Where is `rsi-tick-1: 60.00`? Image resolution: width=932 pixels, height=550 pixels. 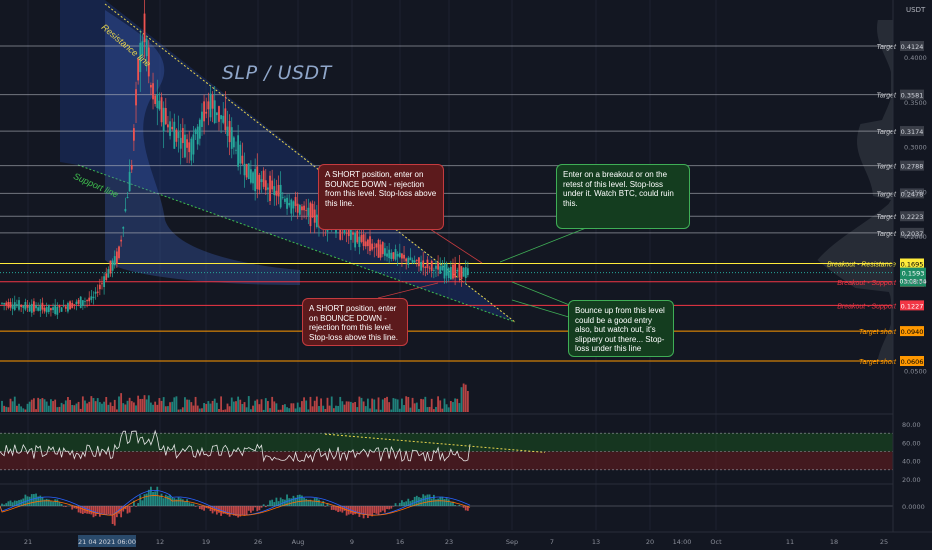
rsi-tick-1: 60.00 is located at coordinates (911, 443).